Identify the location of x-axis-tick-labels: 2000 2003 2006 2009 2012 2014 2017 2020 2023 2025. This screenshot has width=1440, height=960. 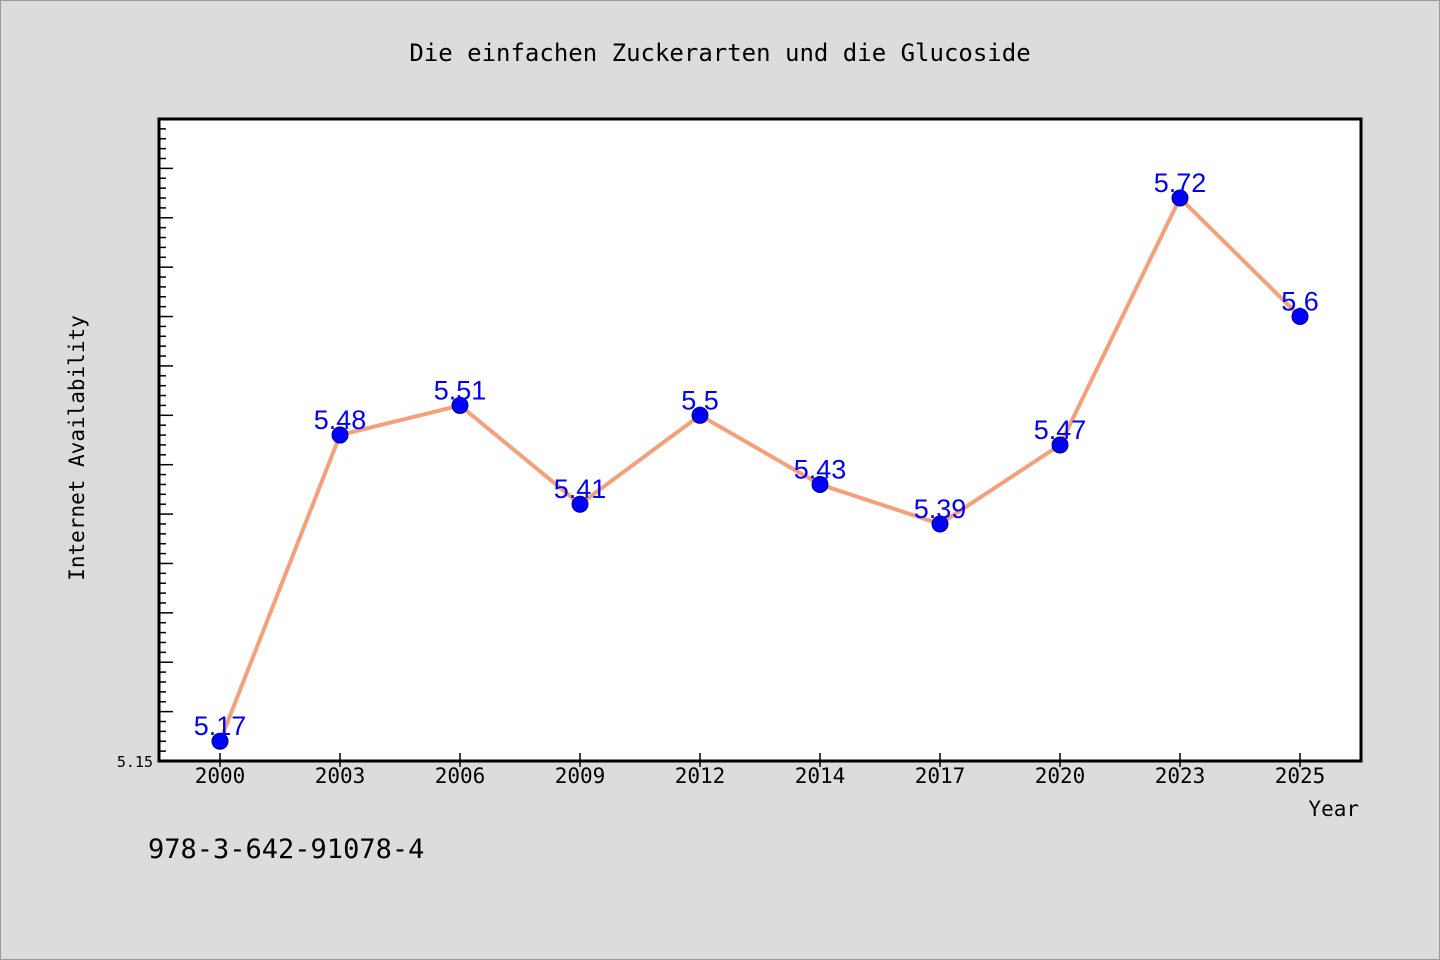
(760, 776).